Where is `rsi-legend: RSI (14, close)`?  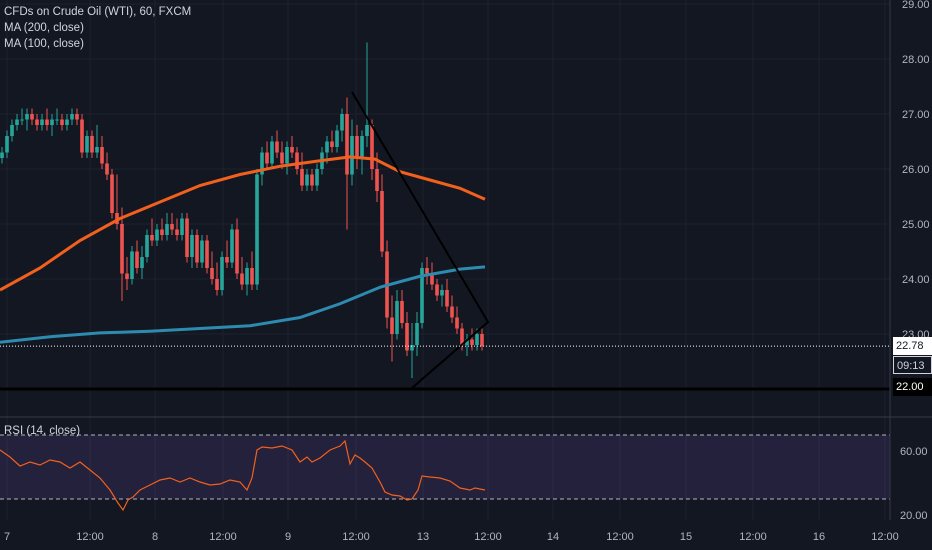 rsi-legend: RSI (14, close) is located at coordinates (42, 431).